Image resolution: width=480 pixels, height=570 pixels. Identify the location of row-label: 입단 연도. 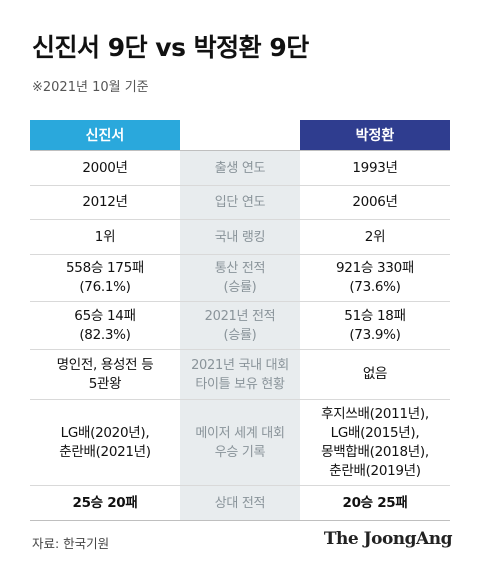
(240, 202).